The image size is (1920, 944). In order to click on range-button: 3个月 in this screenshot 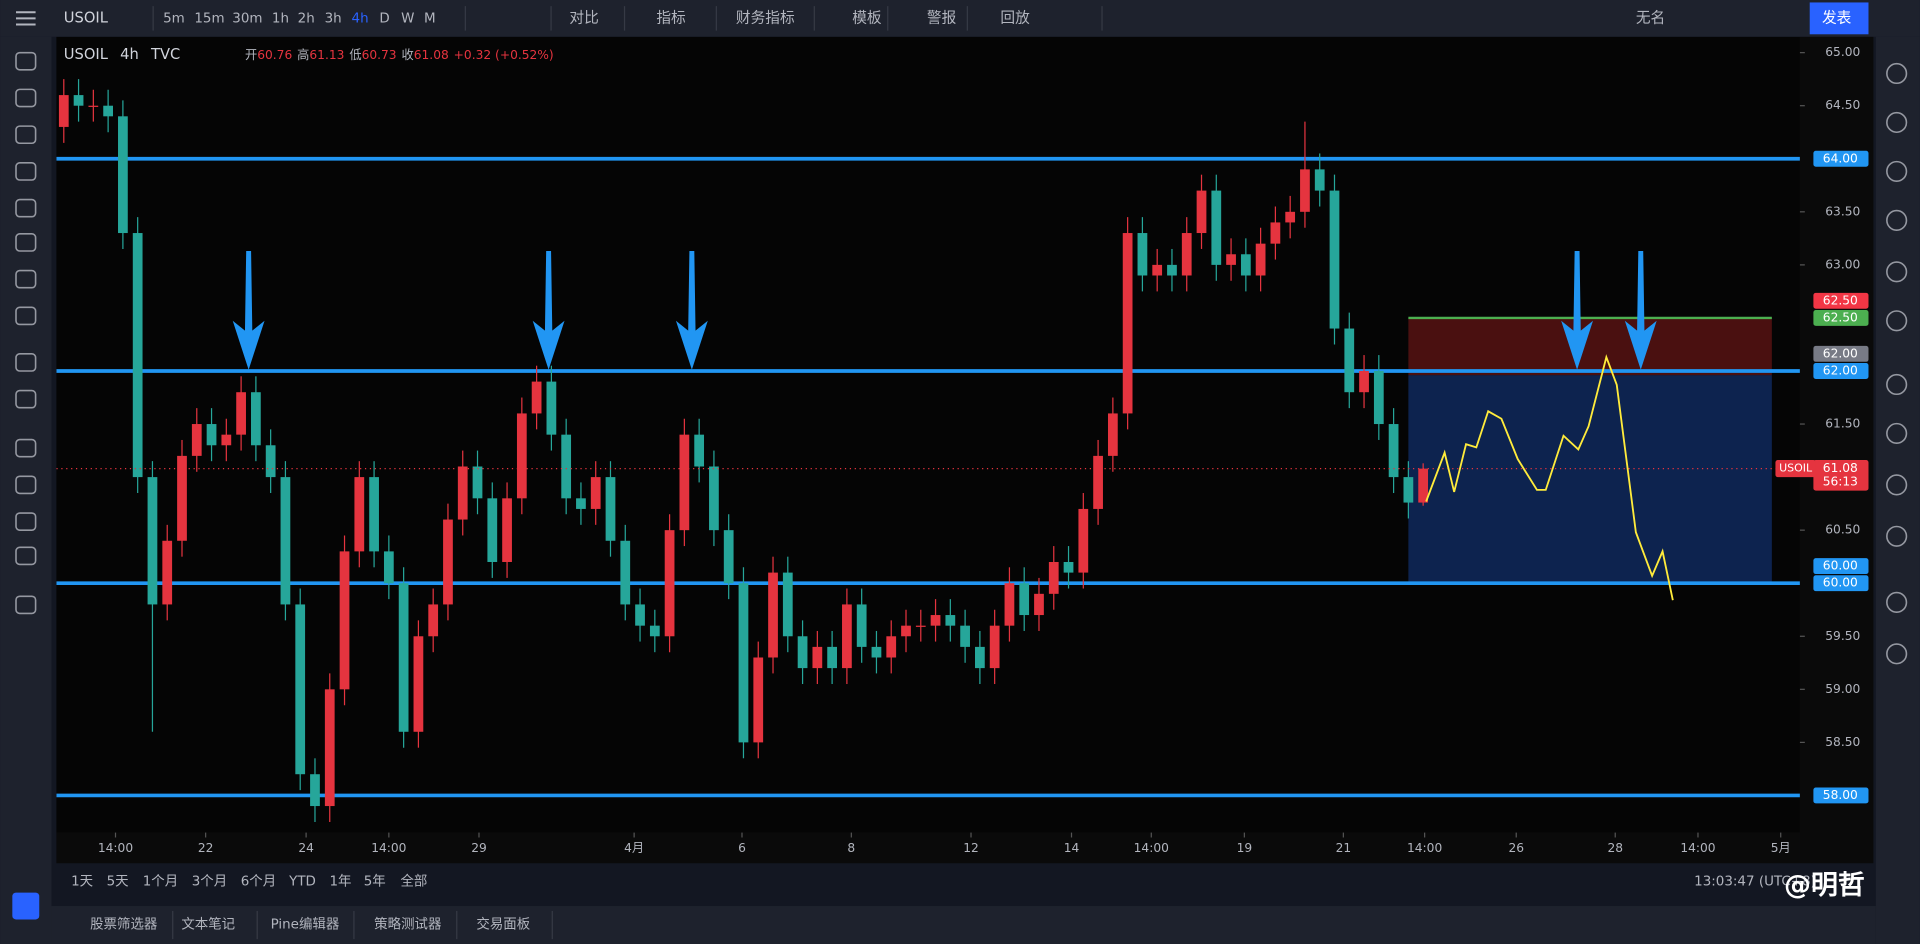, I will do `click(209, 882)`.